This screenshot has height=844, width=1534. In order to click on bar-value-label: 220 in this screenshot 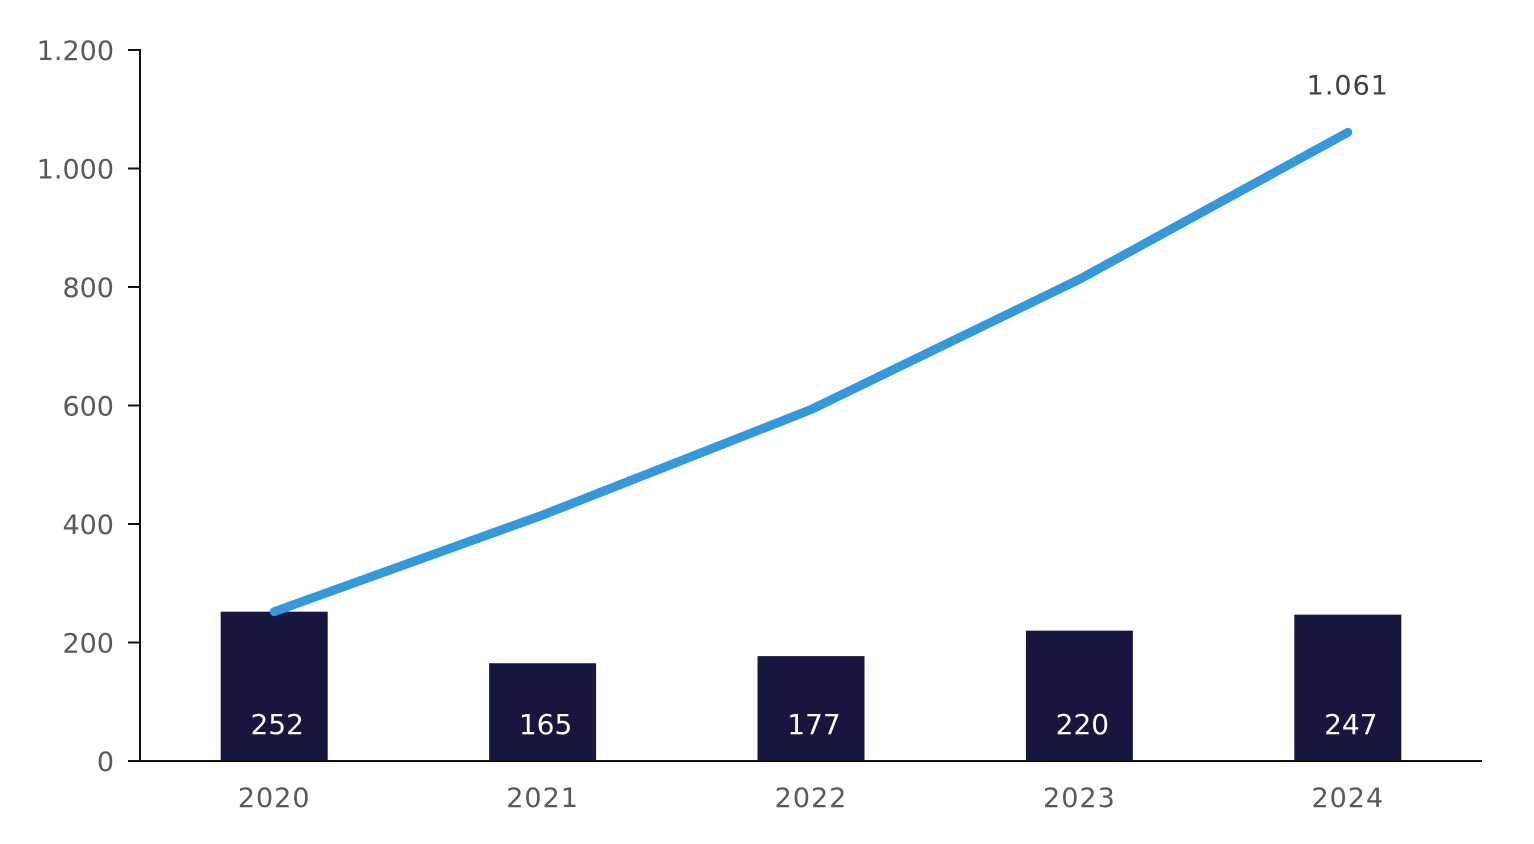, I will do `click(1082, 724)`.